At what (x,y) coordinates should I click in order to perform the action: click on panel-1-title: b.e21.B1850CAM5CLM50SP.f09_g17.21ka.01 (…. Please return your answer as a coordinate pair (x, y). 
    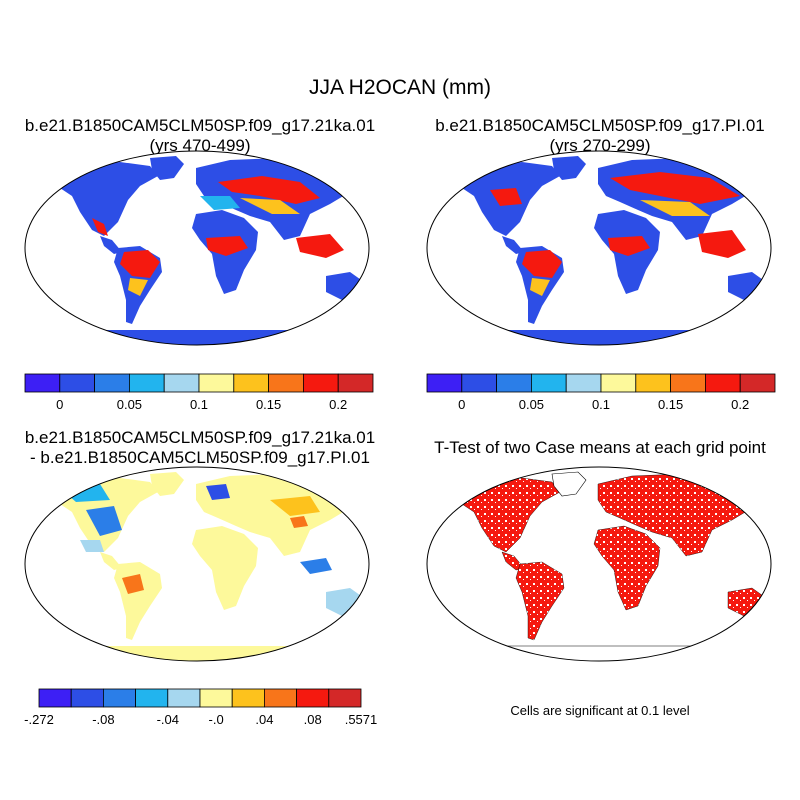
    Looking at the image, I should click on (200, 136).